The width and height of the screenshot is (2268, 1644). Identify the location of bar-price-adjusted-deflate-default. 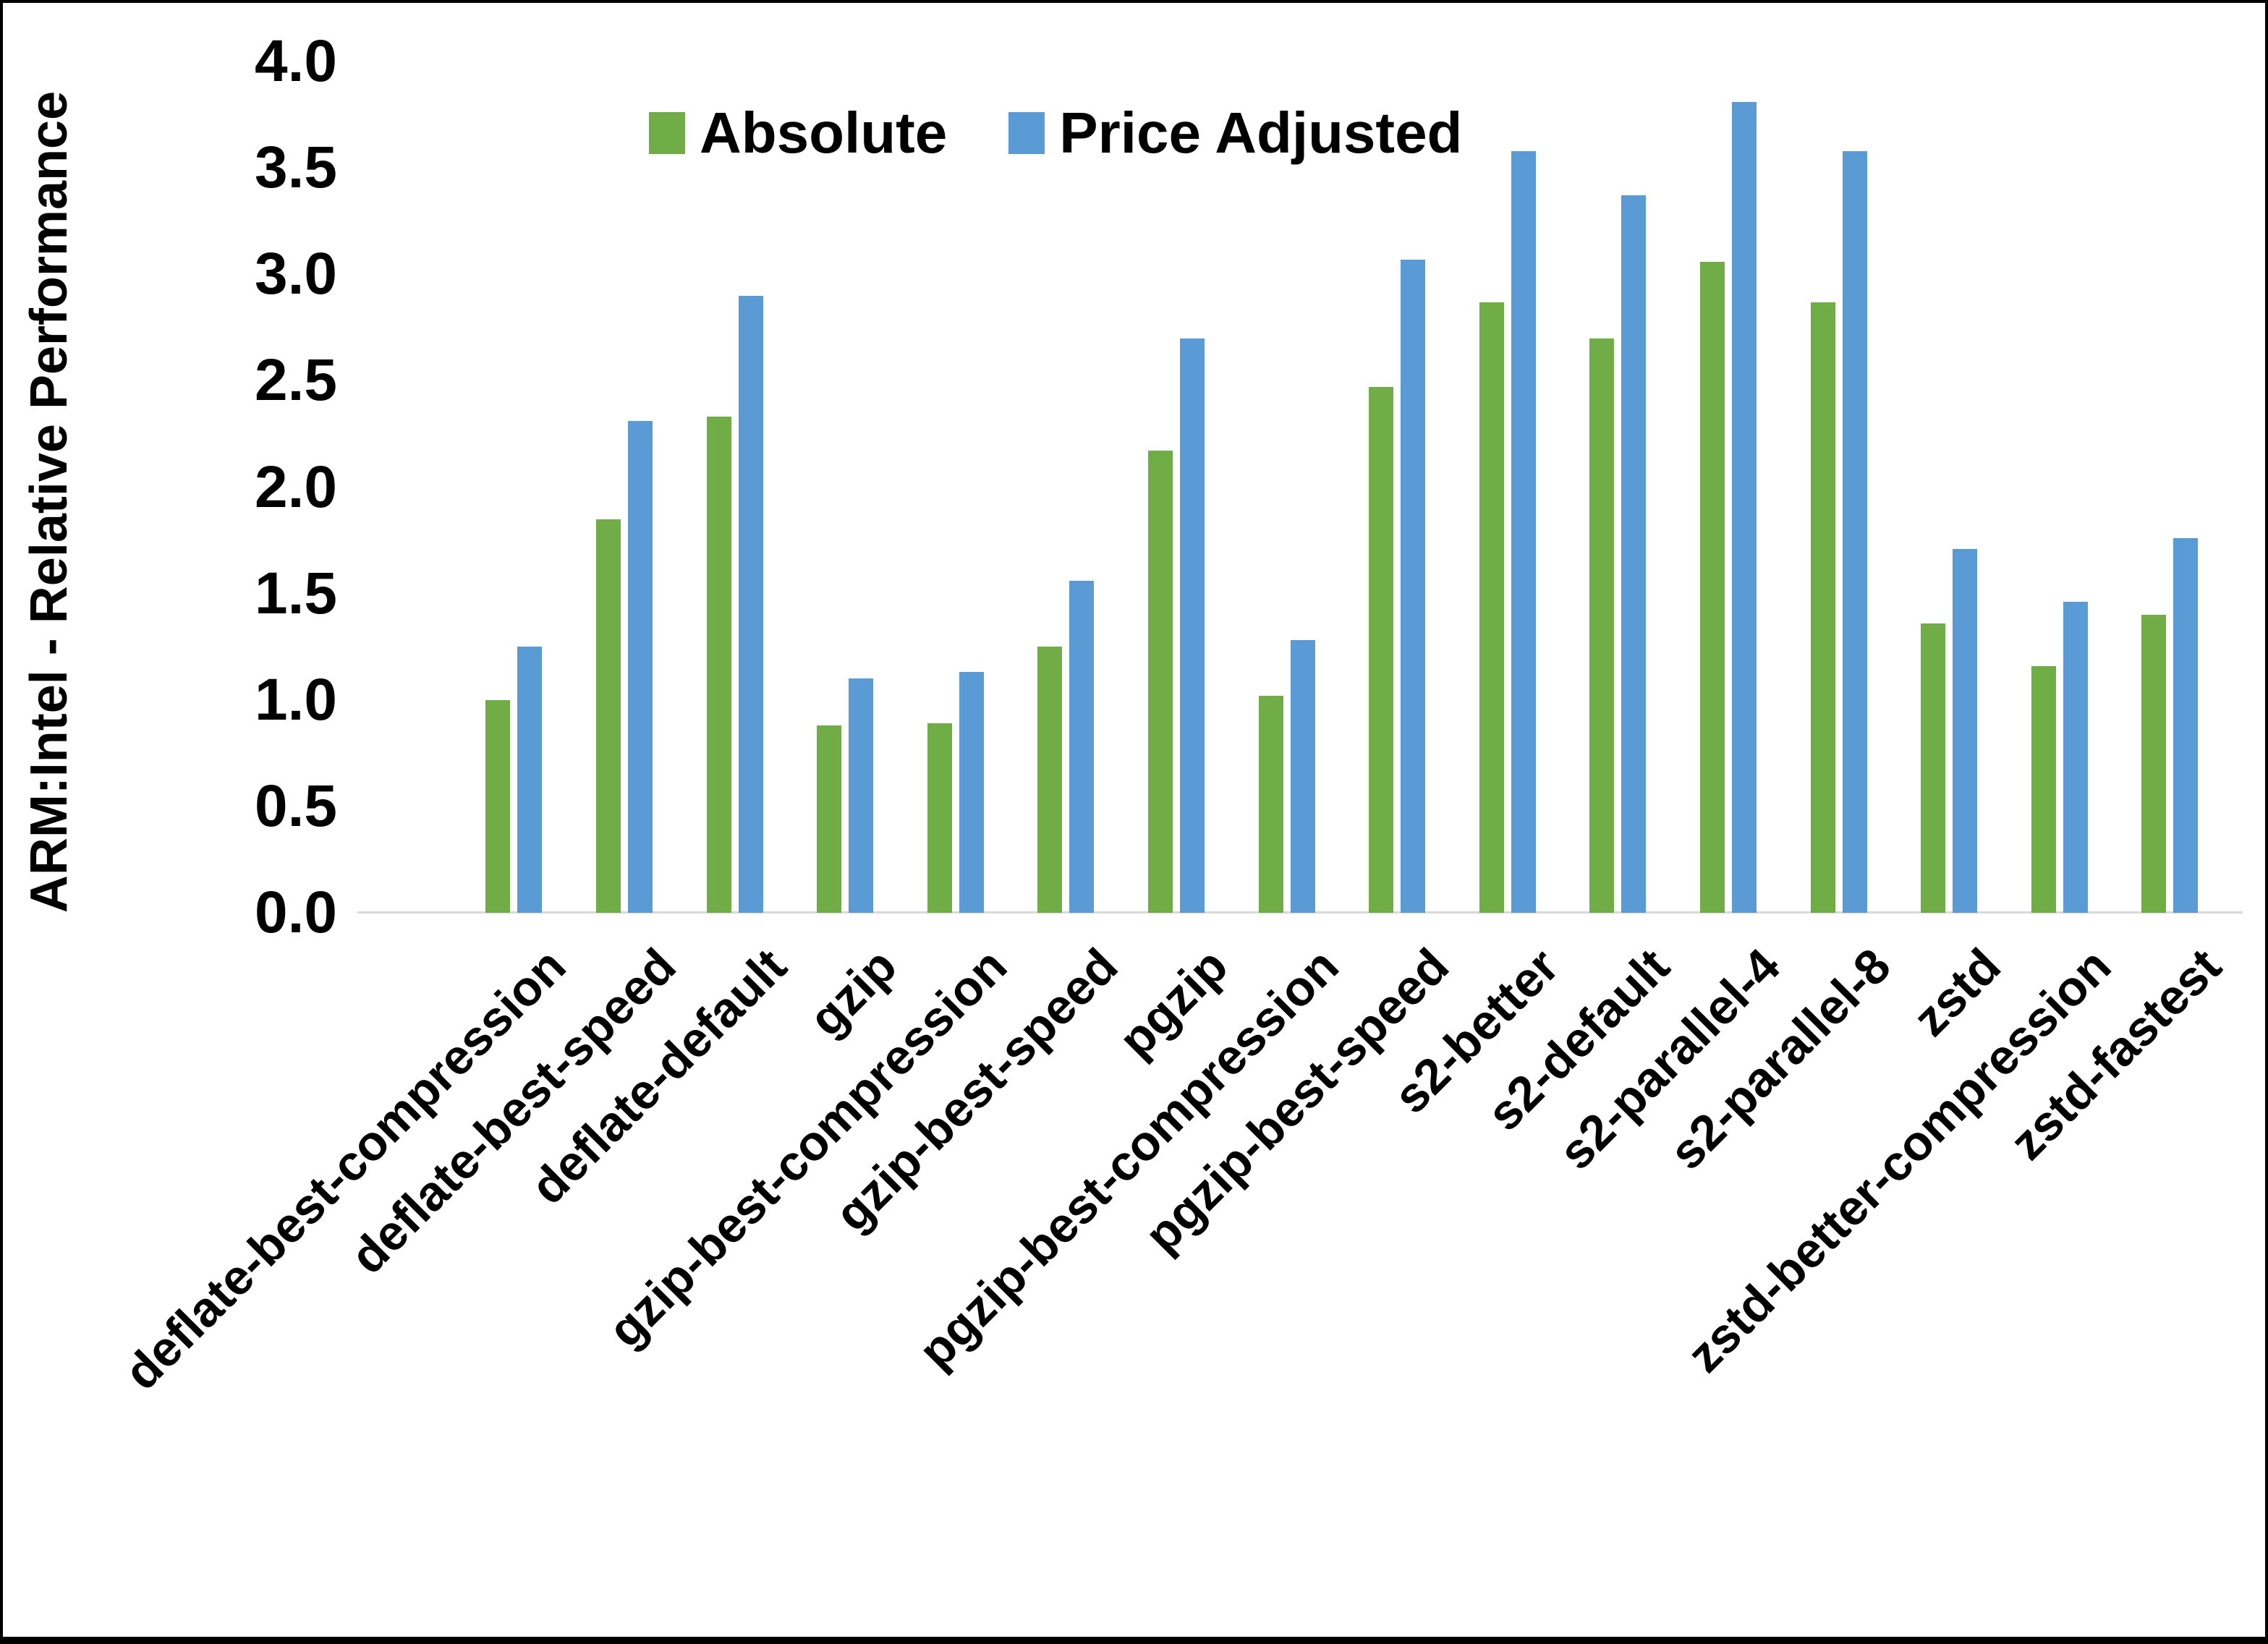
(751, 604).